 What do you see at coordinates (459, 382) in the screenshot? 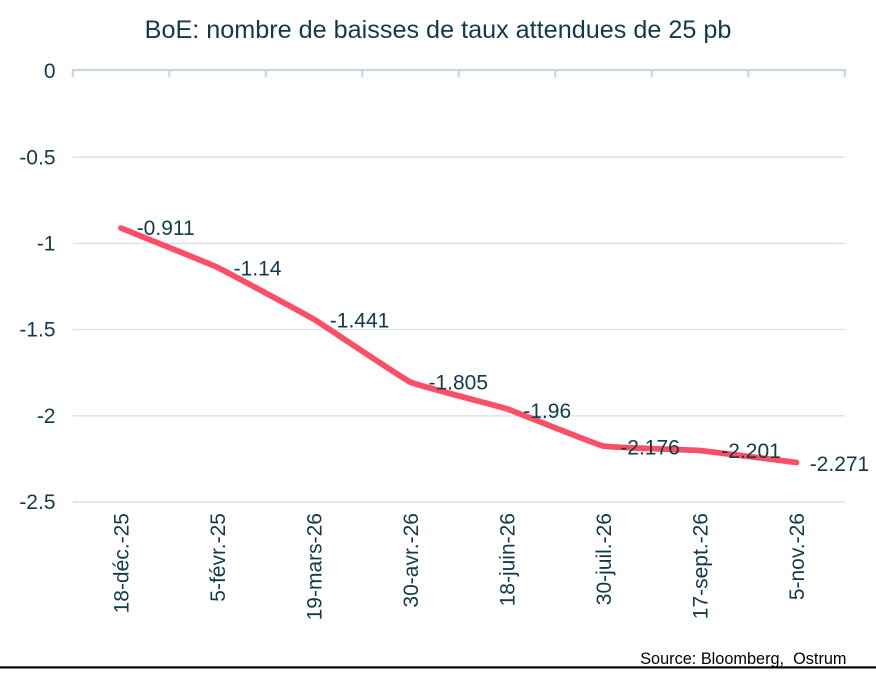
I see `svg-text: -1.805` at bounding box center [459, 382].